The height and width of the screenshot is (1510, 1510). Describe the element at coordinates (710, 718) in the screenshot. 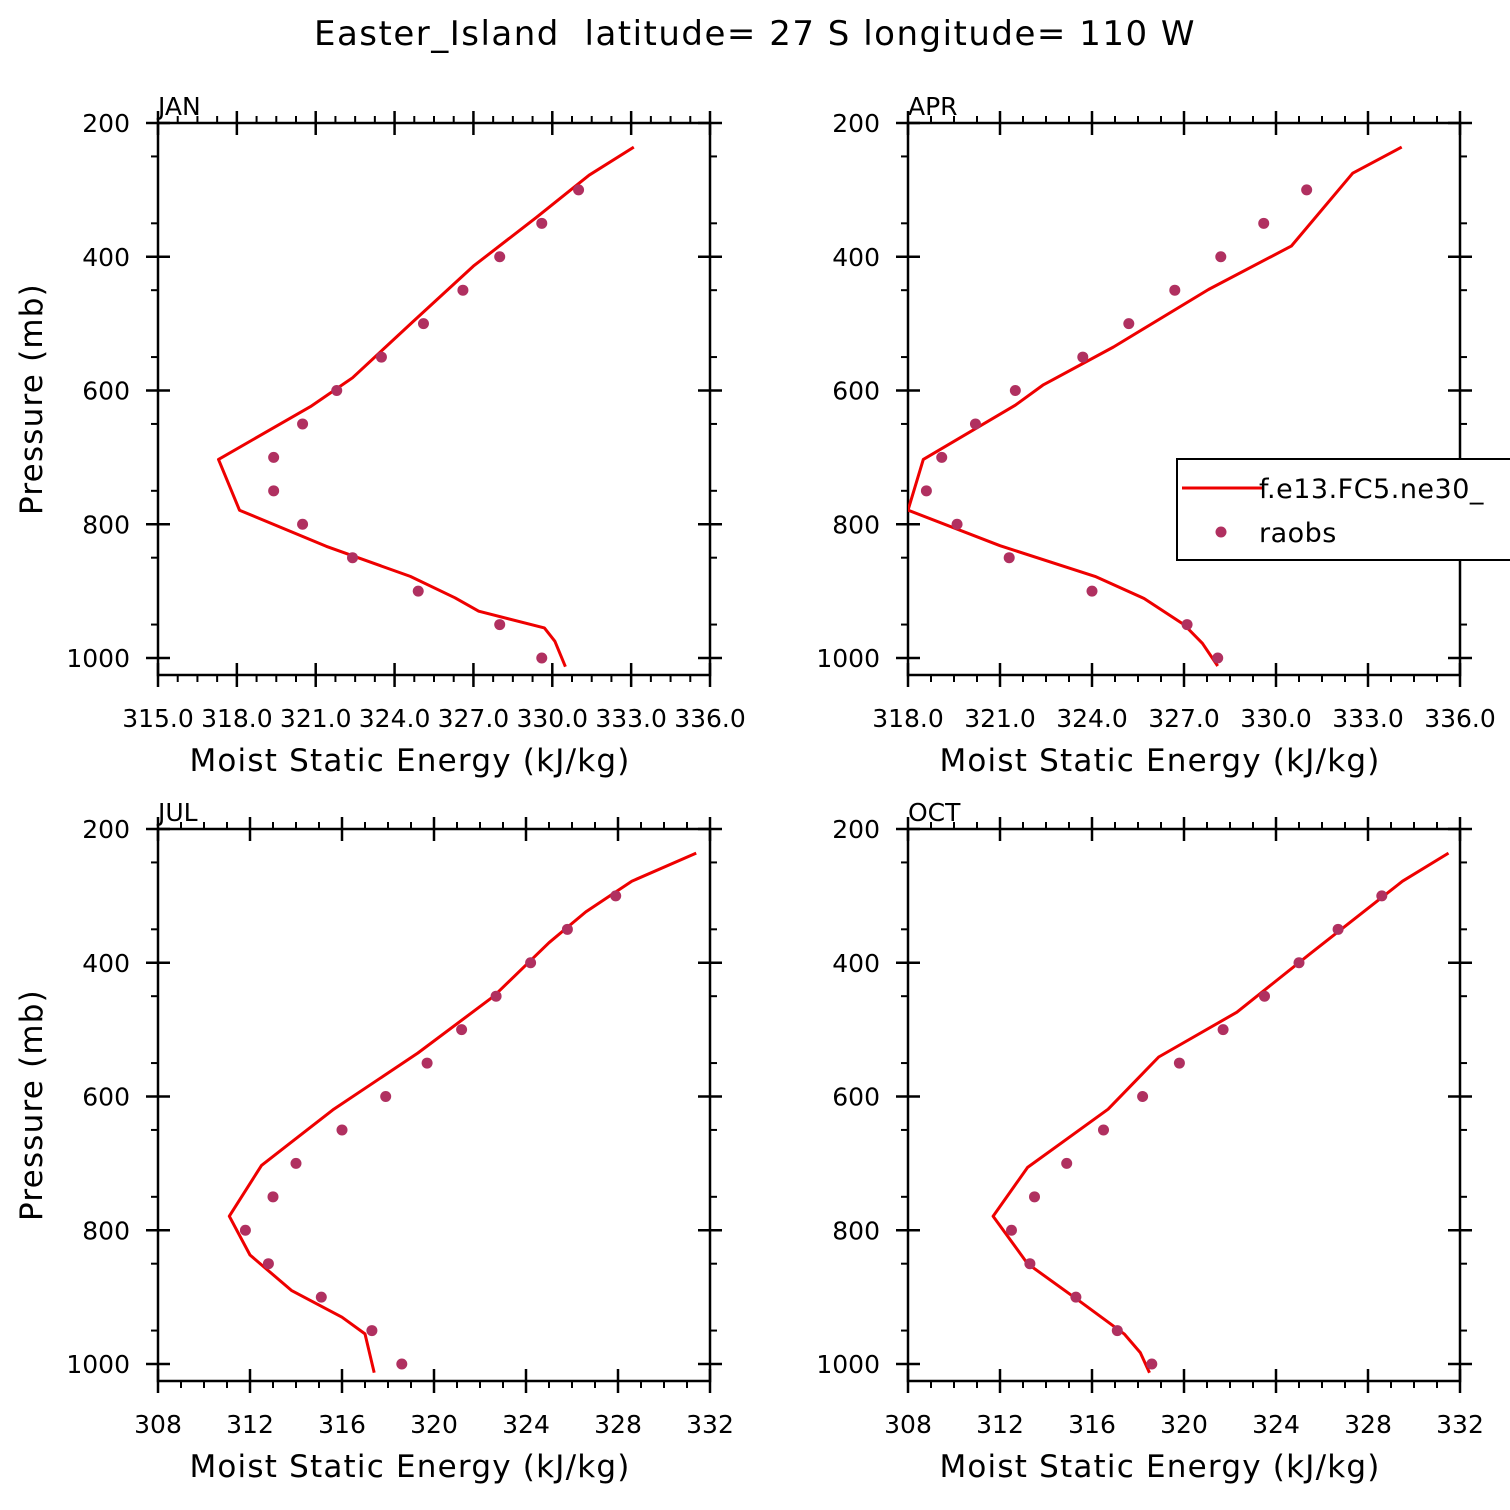

I see `x-tick-label-jan: 336.0` at that location.